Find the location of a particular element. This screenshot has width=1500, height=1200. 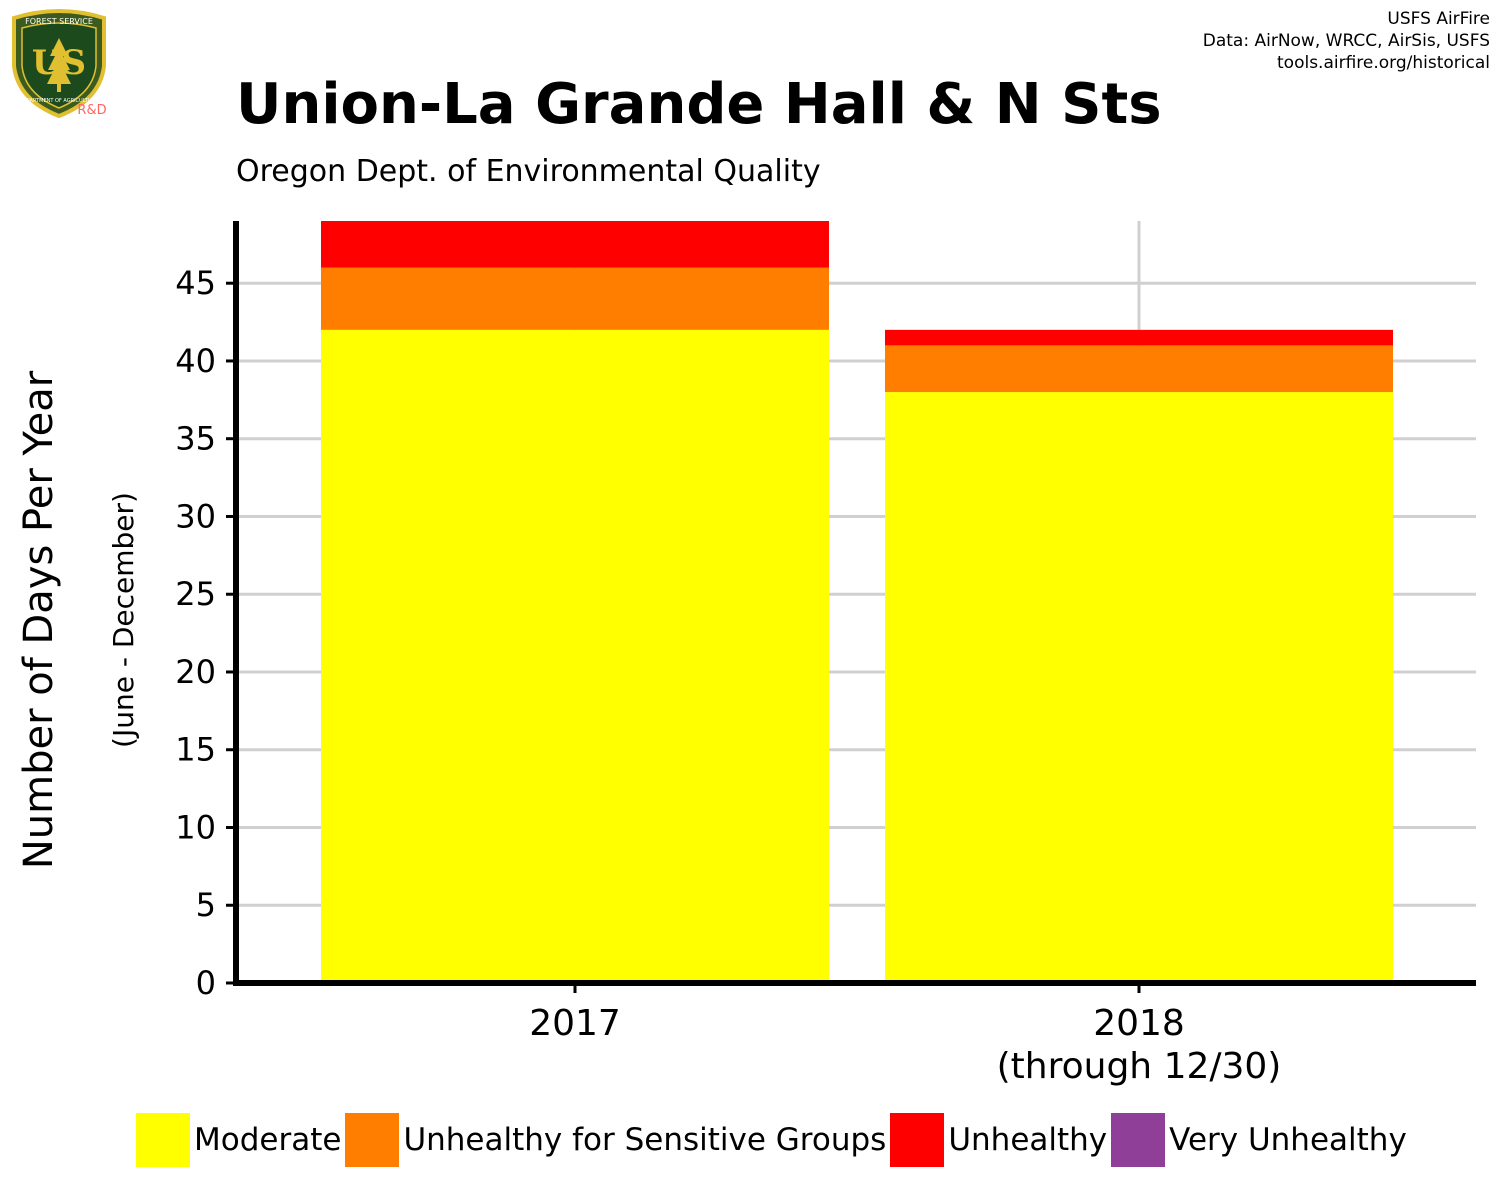

y-tick-label: 15 is located at coordinates (195, 750).